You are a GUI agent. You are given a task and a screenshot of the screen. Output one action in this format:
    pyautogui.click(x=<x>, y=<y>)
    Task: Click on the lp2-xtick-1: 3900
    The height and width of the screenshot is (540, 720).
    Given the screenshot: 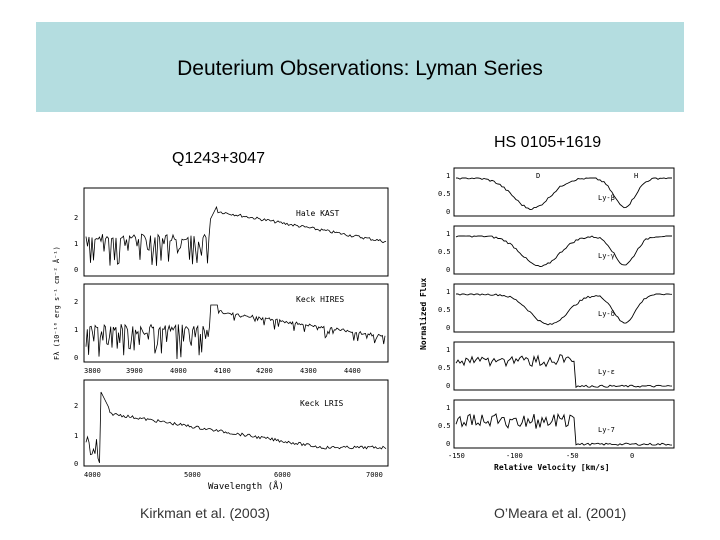 What is the action you would take?
    pyautogui.click(x=134, y=371)
    